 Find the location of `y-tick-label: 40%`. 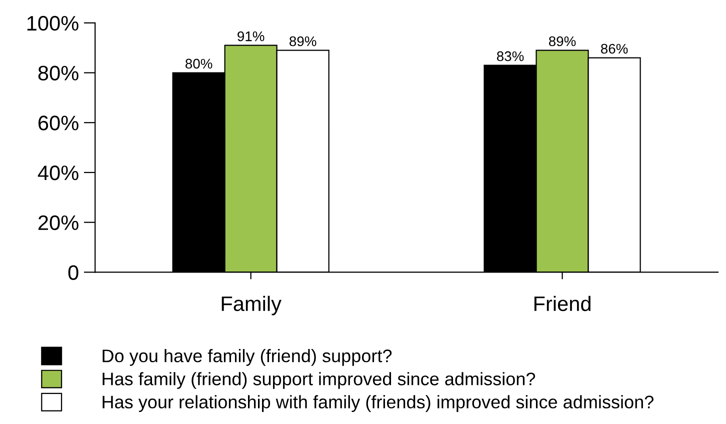

y-tick-label: 40% is located at coordinates (58, 172).